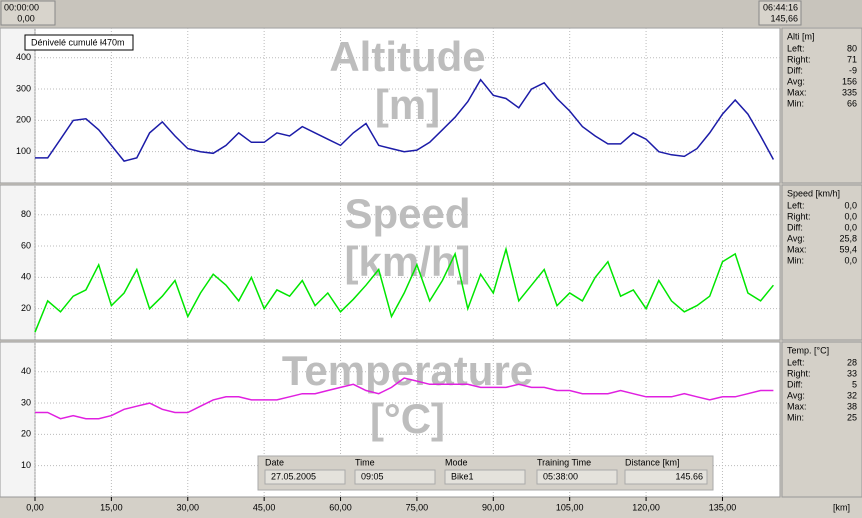  I want to click on annotation-box, so click(79, 42).